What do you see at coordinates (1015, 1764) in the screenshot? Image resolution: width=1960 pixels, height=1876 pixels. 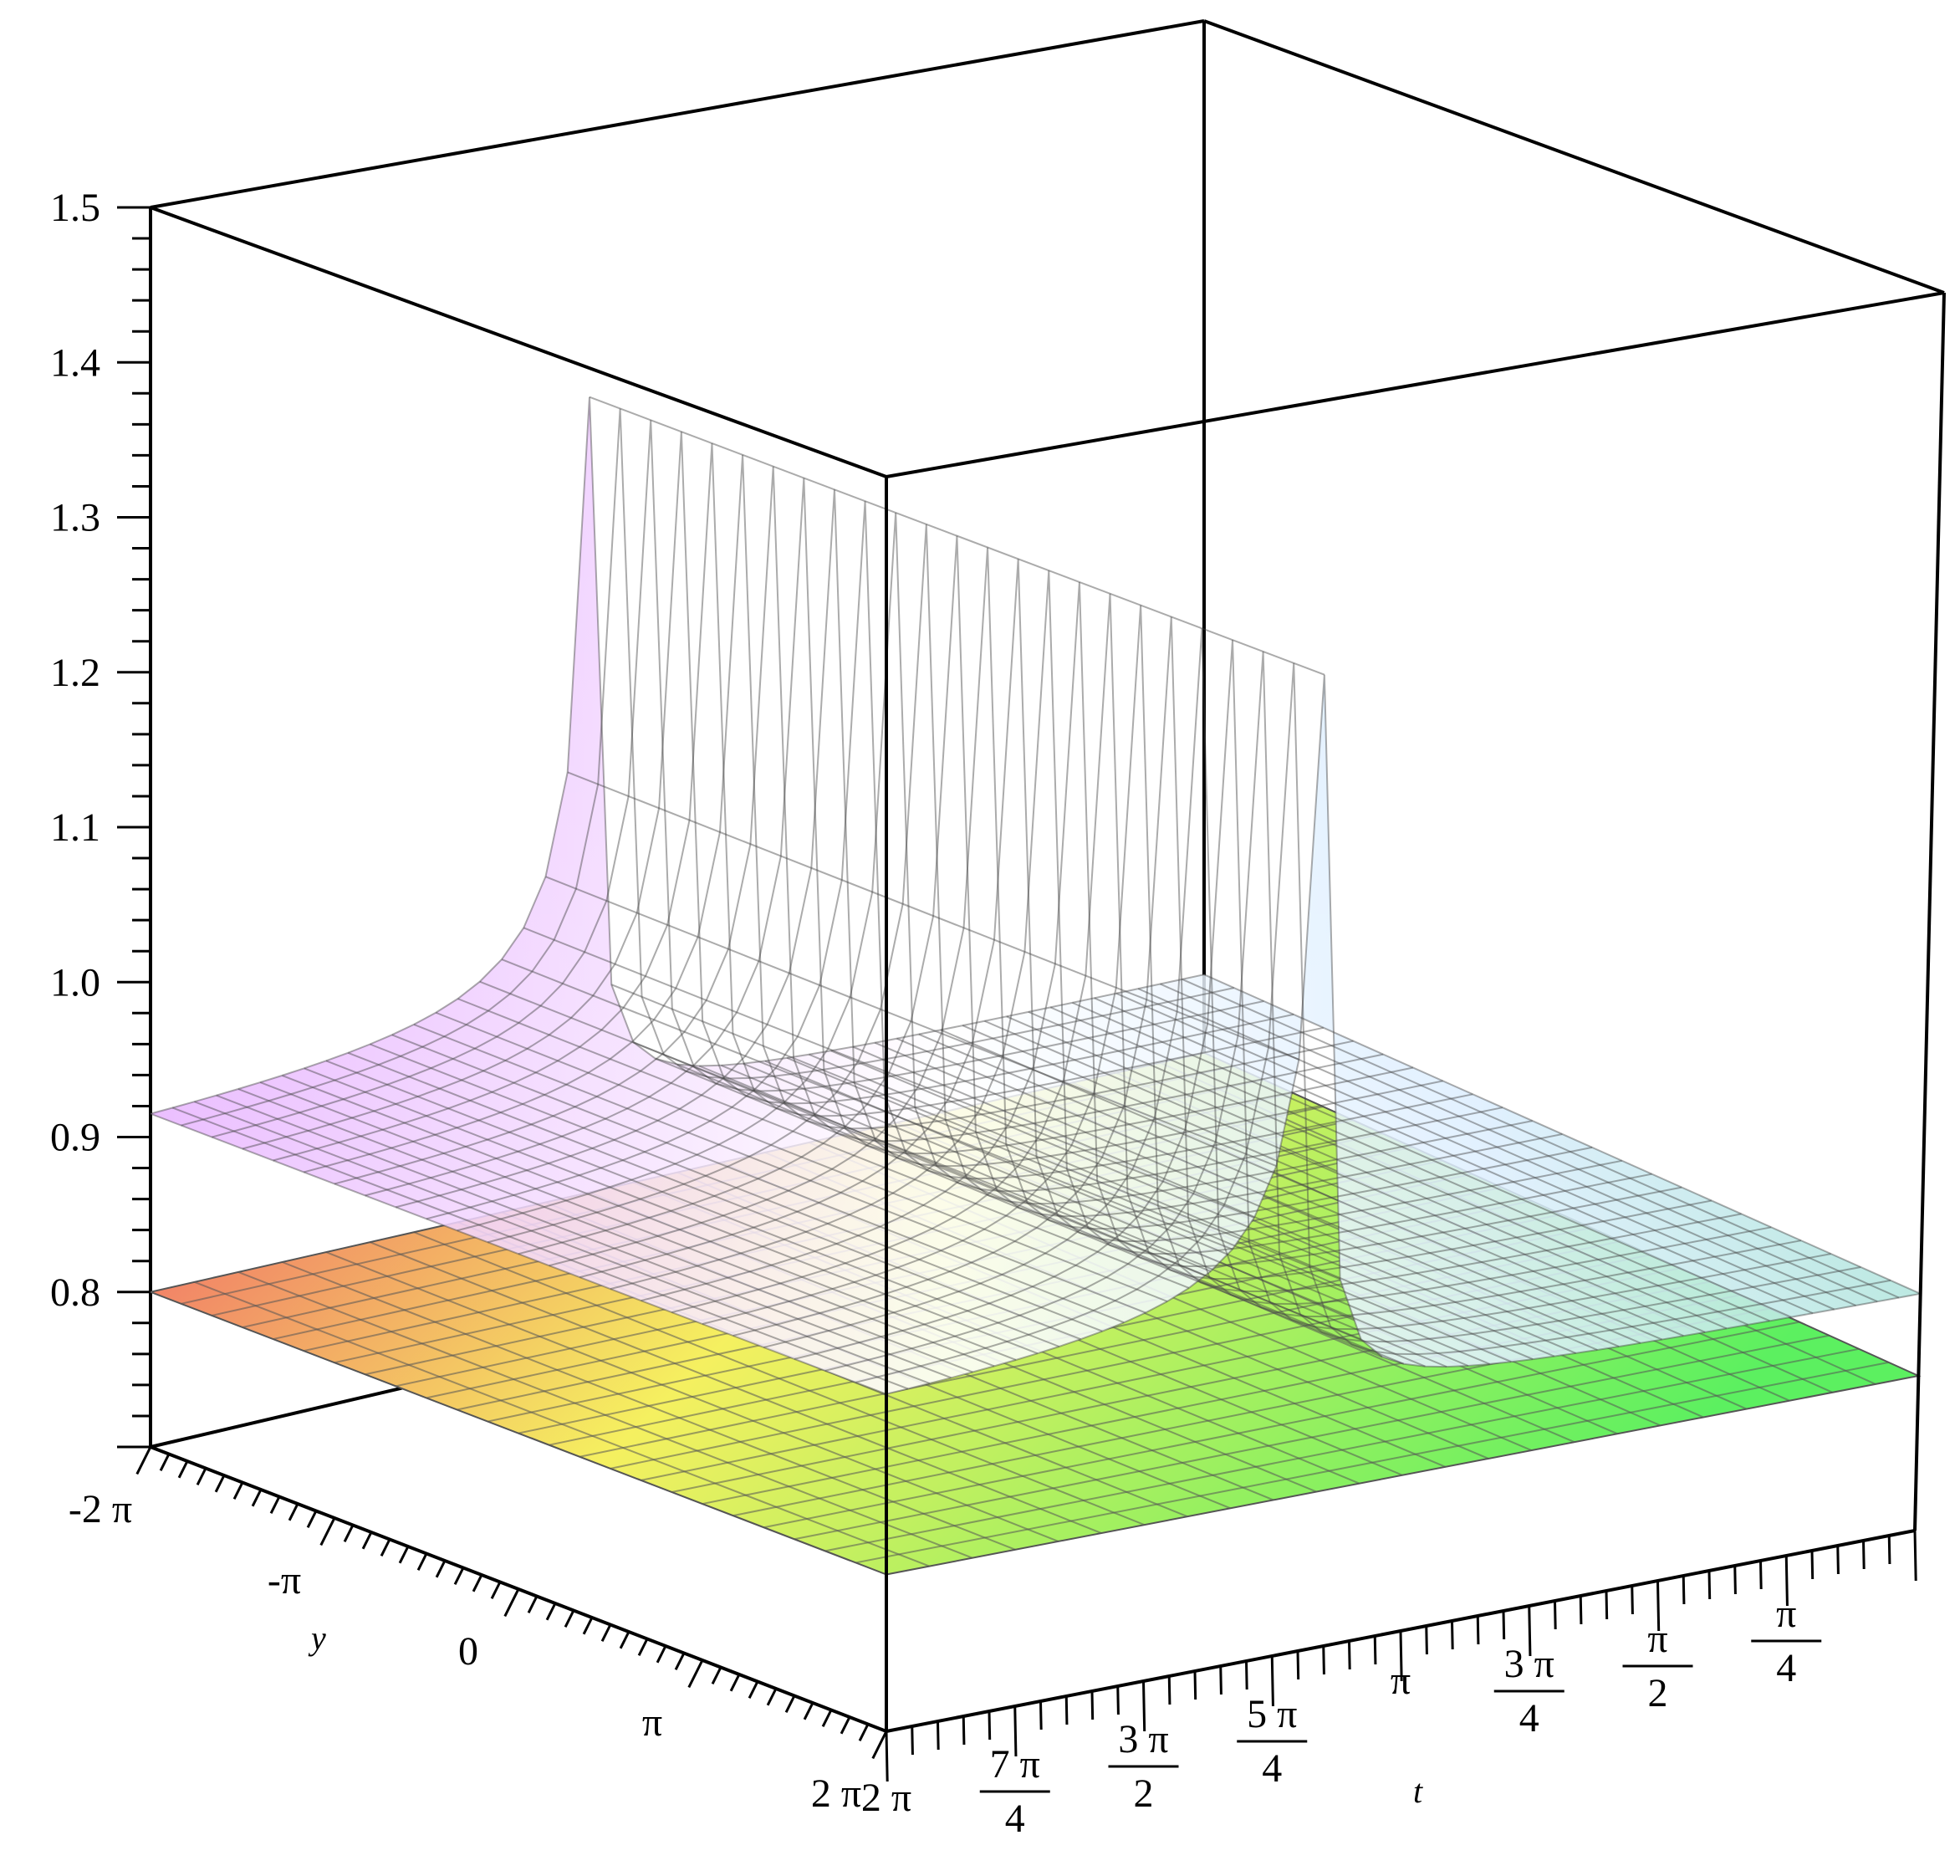 I see `t-tick-numerator: 7 π` at bounding box center [1015, 1764].